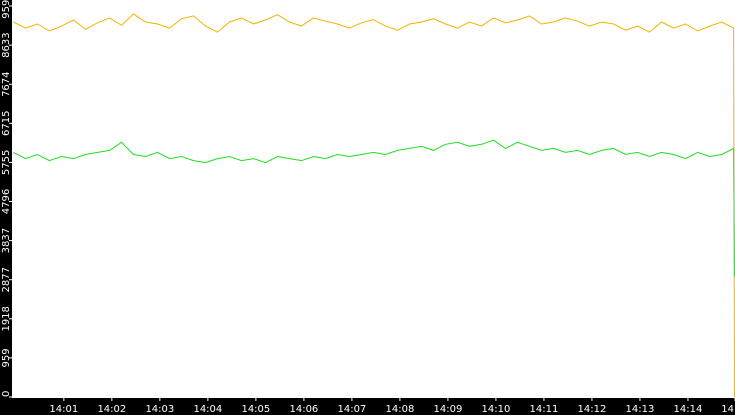 The height and width of the screenshot is (415, 735). I want to click on x-tick-label: 14:01, so click(63, 409).